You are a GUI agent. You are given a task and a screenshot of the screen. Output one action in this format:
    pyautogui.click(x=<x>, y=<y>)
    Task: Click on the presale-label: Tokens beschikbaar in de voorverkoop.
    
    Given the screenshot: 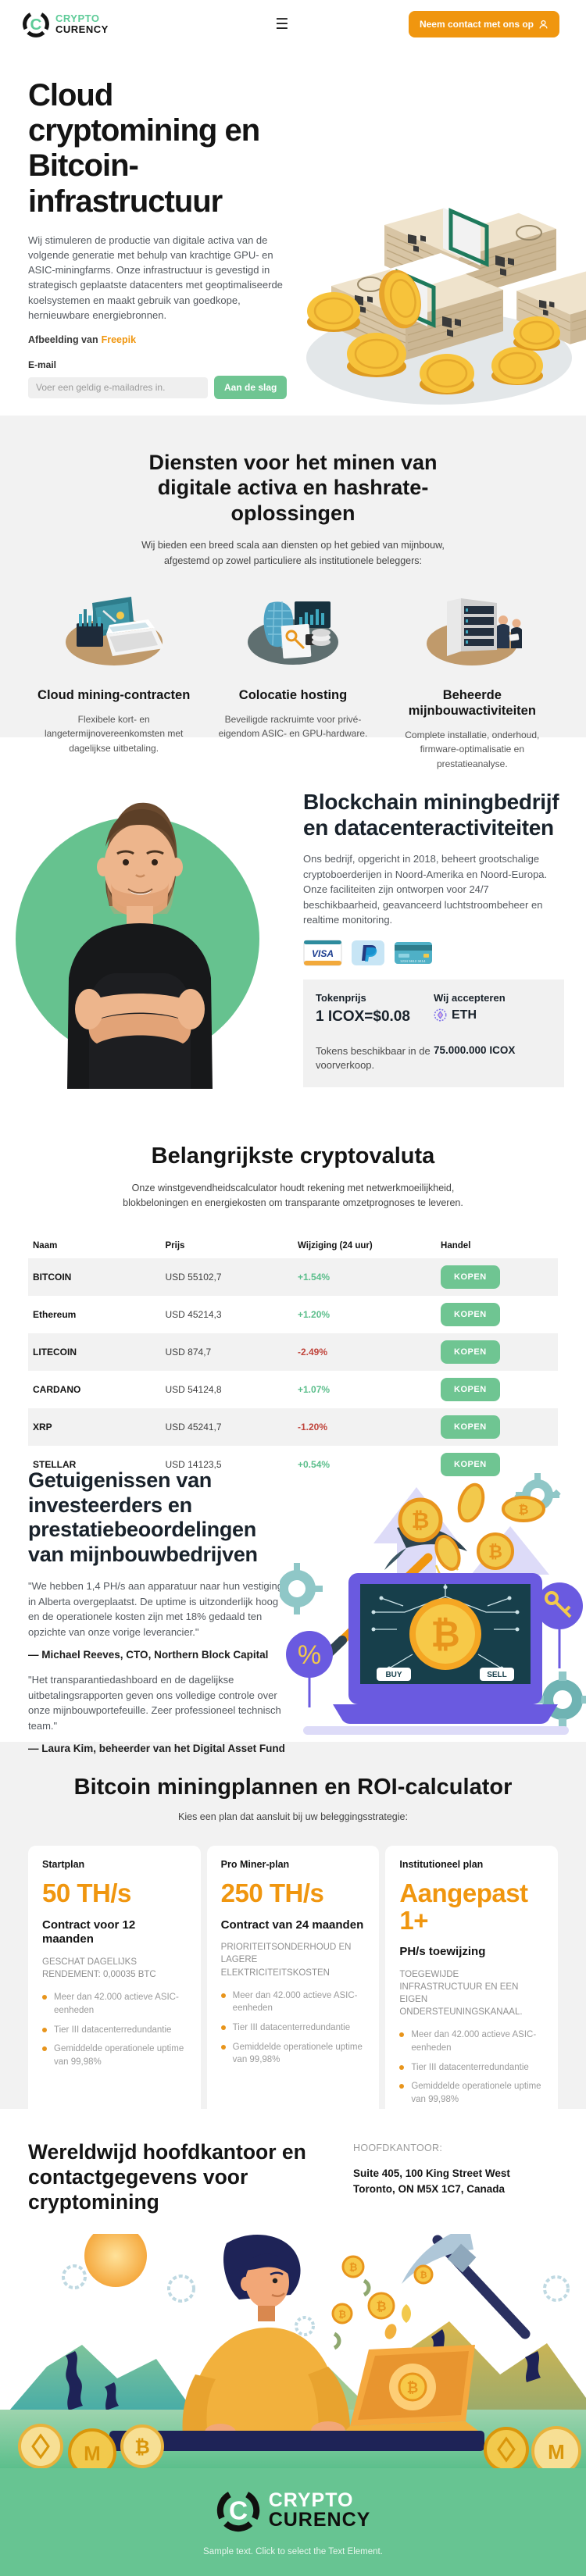 What is the action you would take?
    pyautogui.click(x=373, y=1058)
    